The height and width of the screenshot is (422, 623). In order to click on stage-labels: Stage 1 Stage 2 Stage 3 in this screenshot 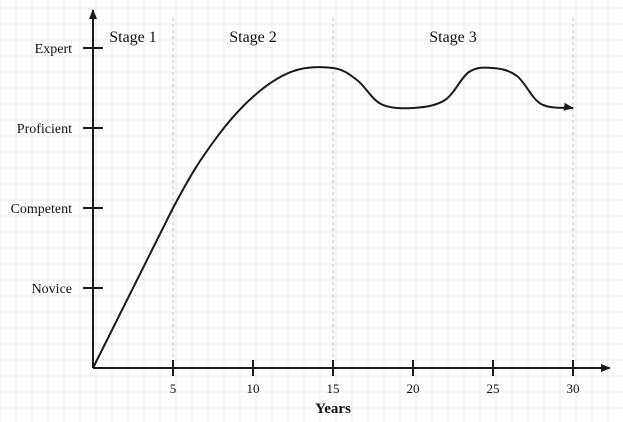, I will do `click(293, 37)`.